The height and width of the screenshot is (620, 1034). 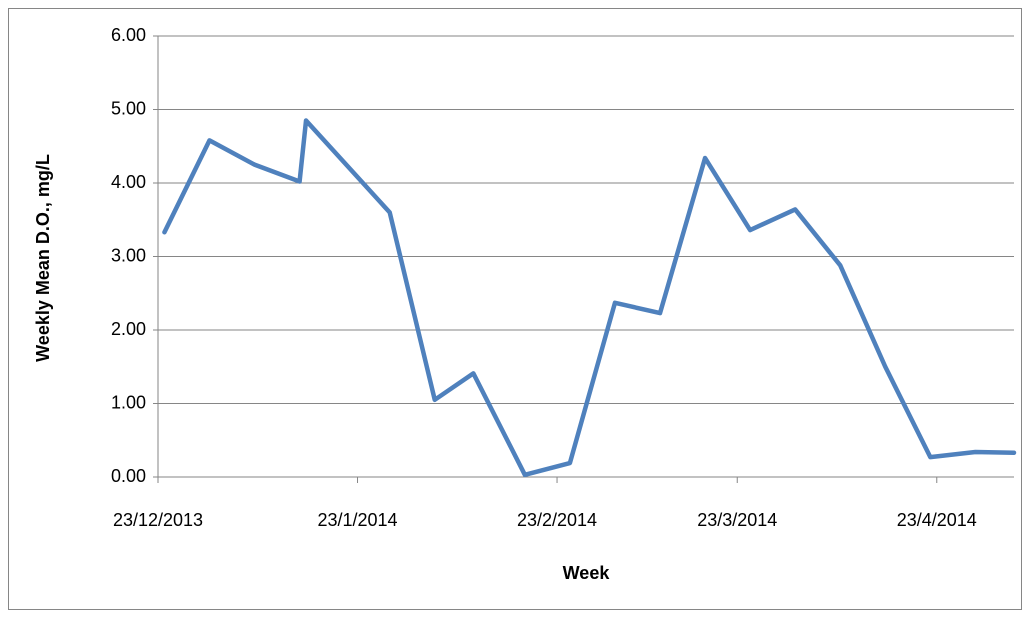 What do you see at coordinates (128, 476) in the screenshot?
I see `y-tick-label: 0.00` at bounding box center [128, 476].